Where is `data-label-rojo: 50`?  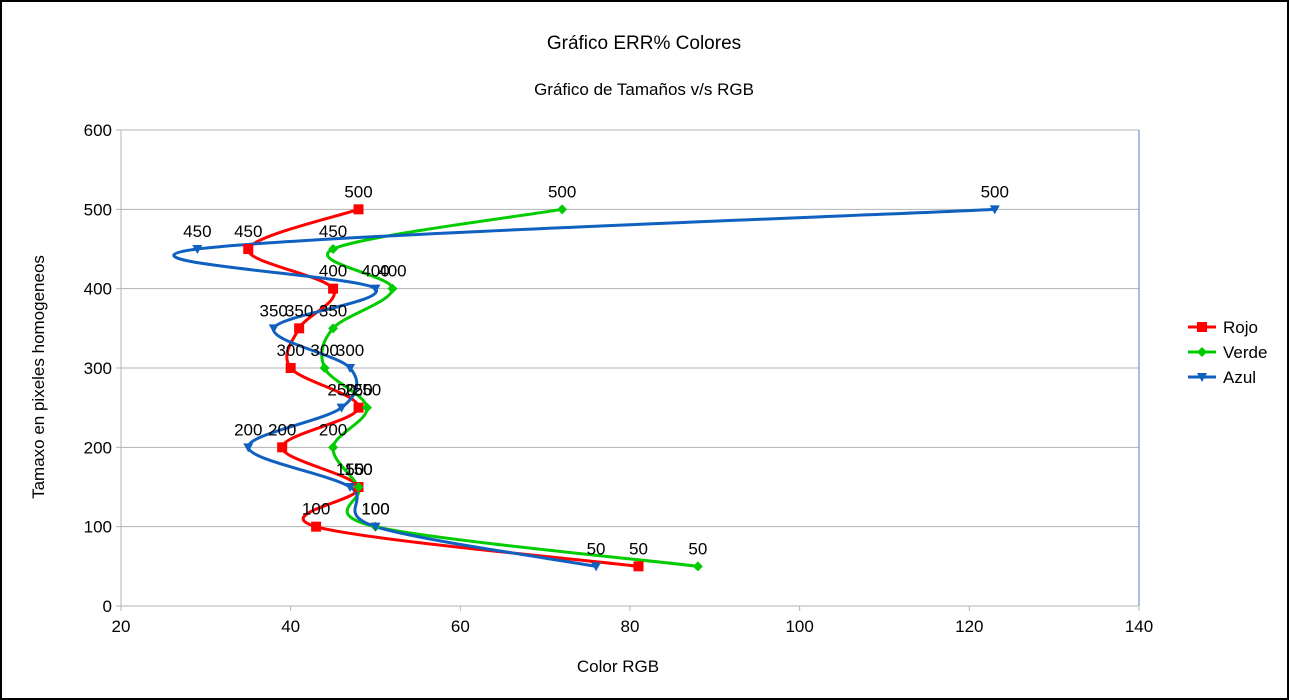 data-label-rojo: 50 is located at coordinates (638, 548).